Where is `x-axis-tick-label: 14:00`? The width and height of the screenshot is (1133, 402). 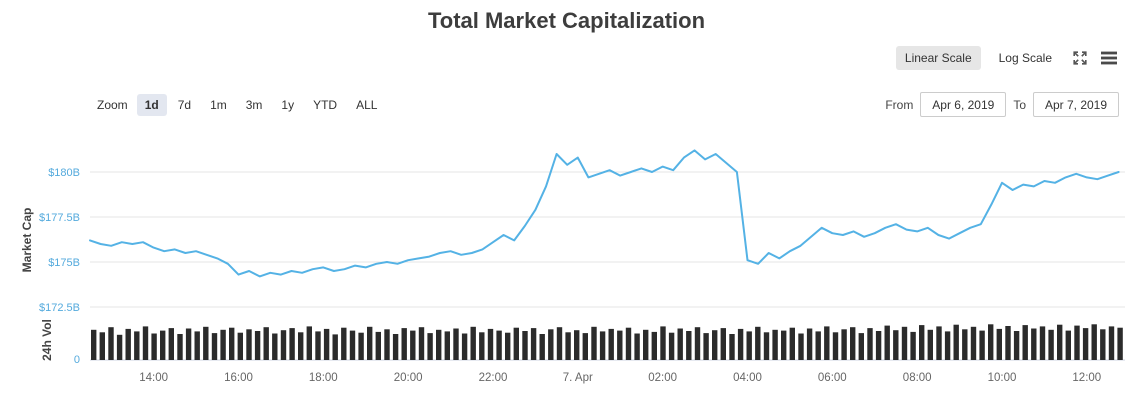
x-axis-tick-label: 14:00 is located at coordinates (153, 378).